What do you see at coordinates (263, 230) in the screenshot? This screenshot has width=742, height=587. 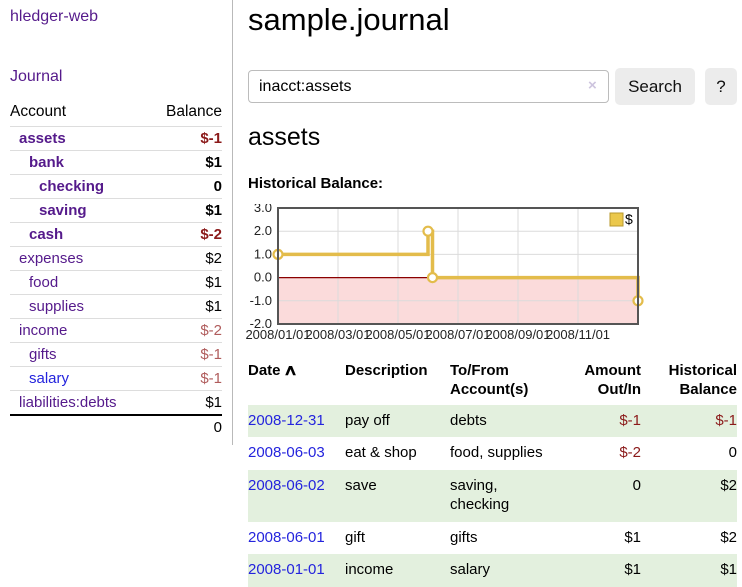 I see `y-tick-label: 2.0` at bounding box center [263, 230].